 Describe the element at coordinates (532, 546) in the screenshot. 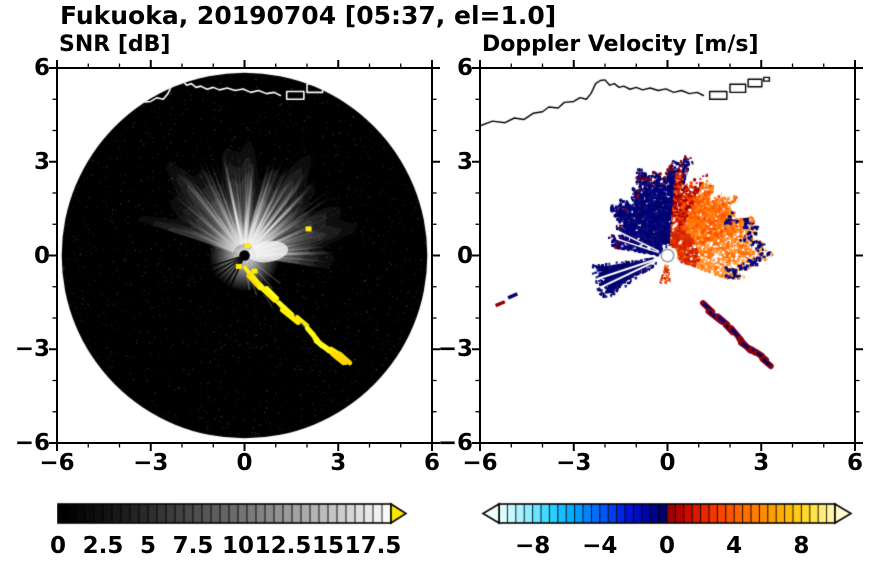

I see `colorbar-tick-label: −8` at that location.